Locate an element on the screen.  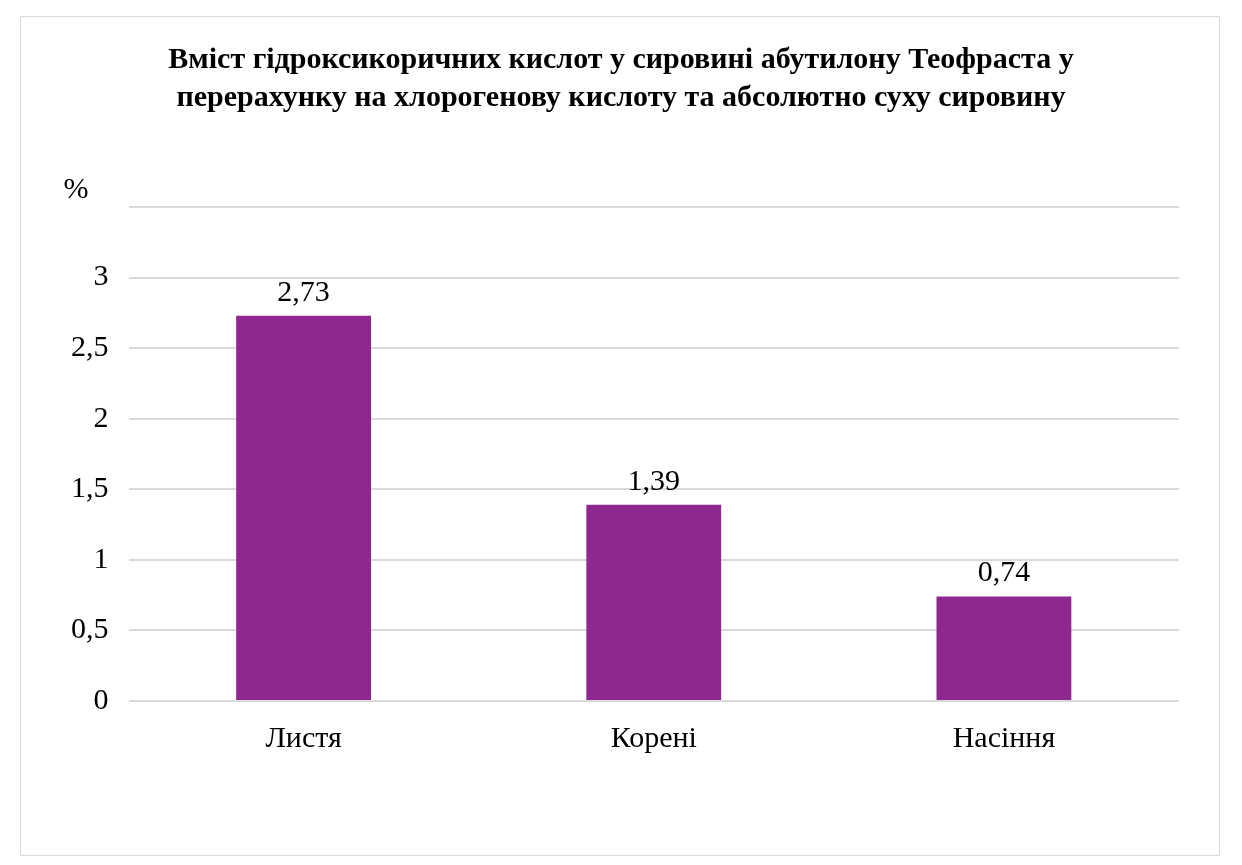
chart-title: Вміст гідроксикоричних кислот у сировині абутилону Теофраста у перерахунку на хлорогенову кислоту та абсолютно суху сировину is located at coordinates (621, 77).